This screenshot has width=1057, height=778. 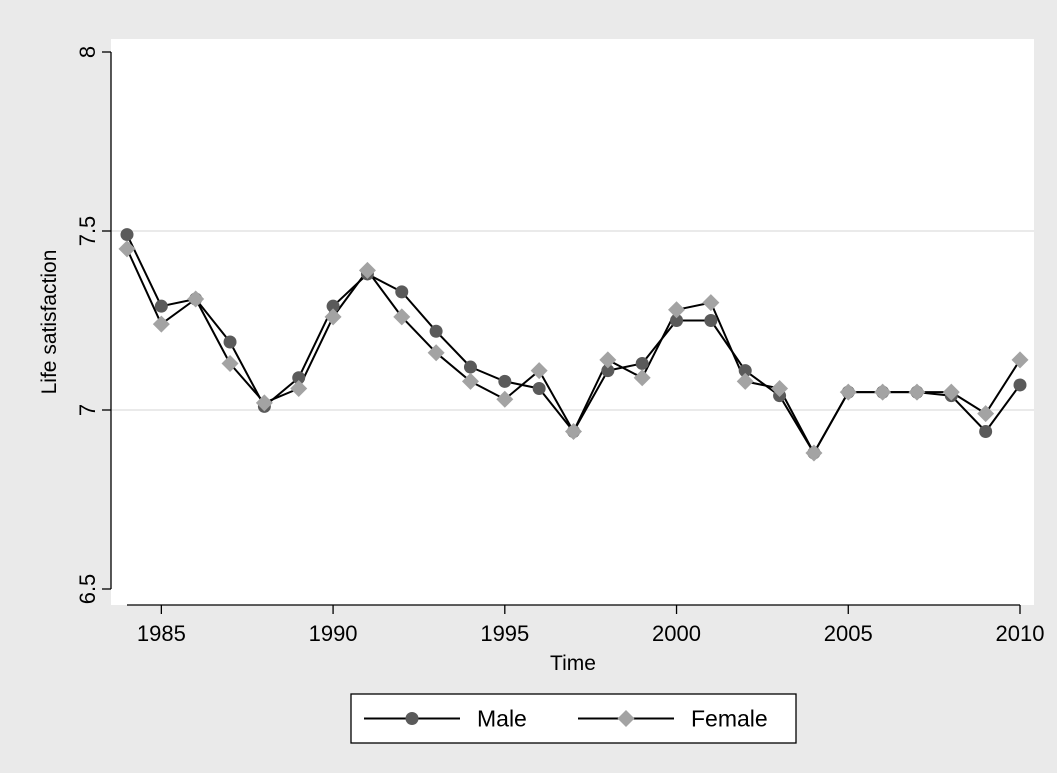 I want to click on point-male-1993, so click(x=436, y=331).